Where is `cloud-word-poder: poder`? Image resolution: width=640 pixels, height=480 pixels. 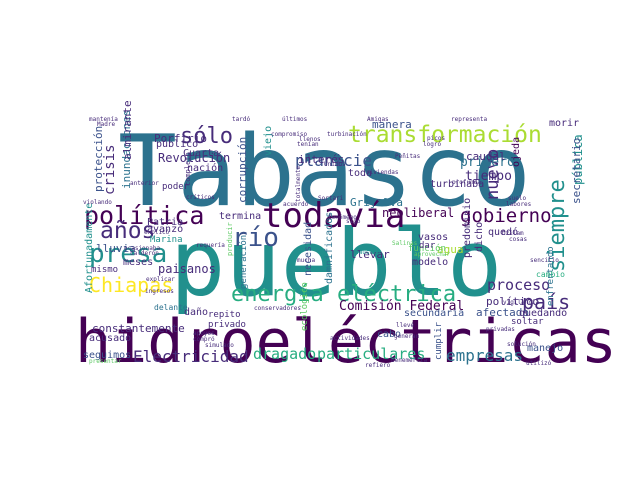
cloud-word-poder: poder is located at coordinates (176, 187).